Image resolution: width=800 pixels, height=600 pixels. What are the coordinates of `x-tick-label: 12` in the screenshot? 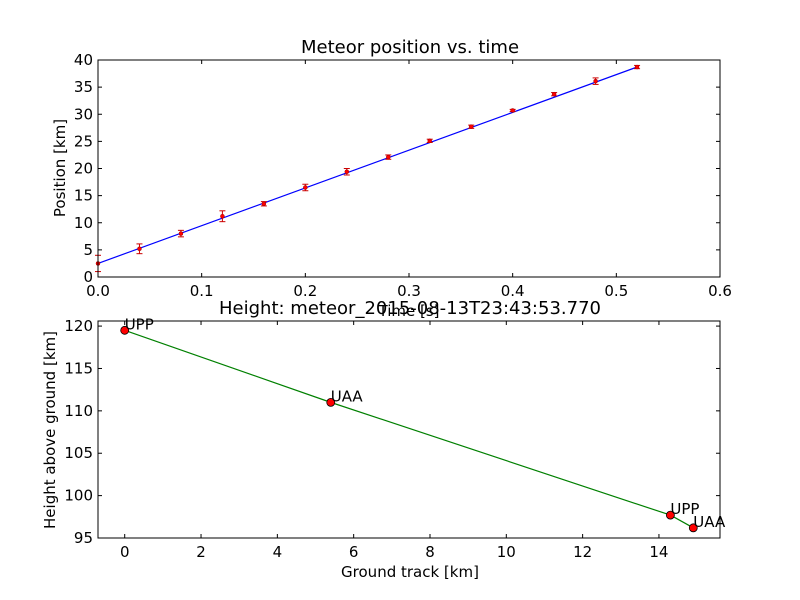 It's located at (582, 552).